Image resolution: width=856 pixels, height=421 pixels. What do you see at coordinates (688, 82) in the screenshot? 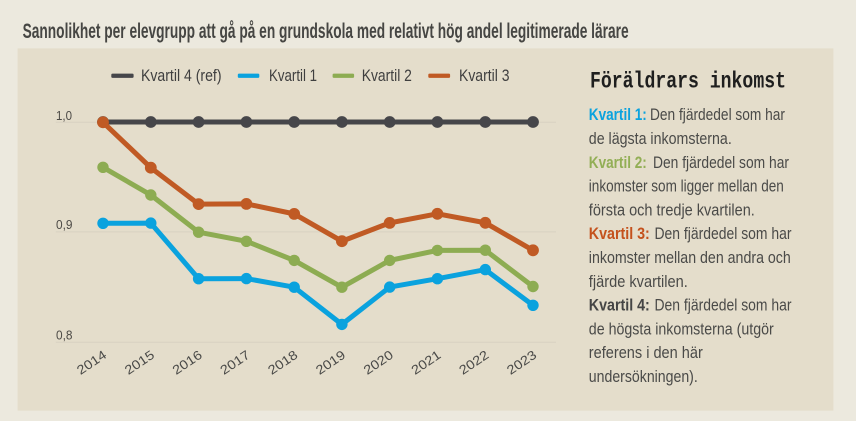
I see `svg-text: Föräldrars inkomst` at bounding box center [688, 82].